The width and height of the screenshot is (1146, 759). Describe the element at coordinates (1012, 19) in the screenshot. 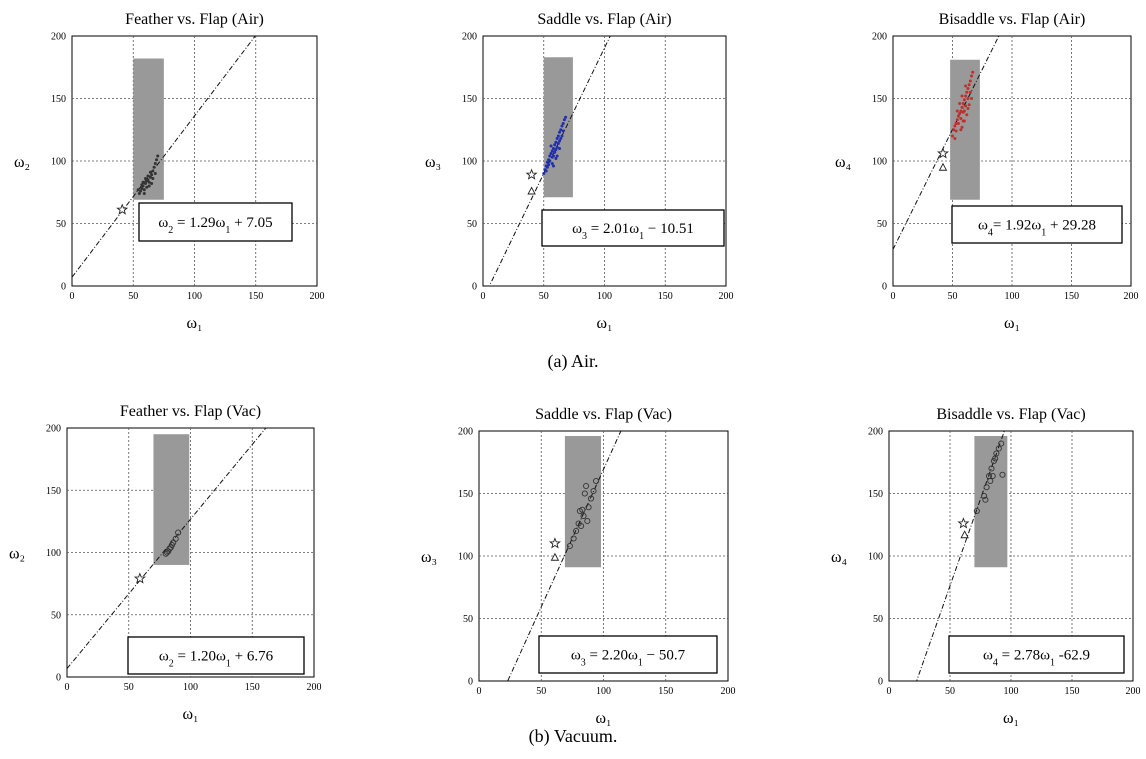

I see `chart-title: Bisaddle vs. Flap (Air)` at that location.